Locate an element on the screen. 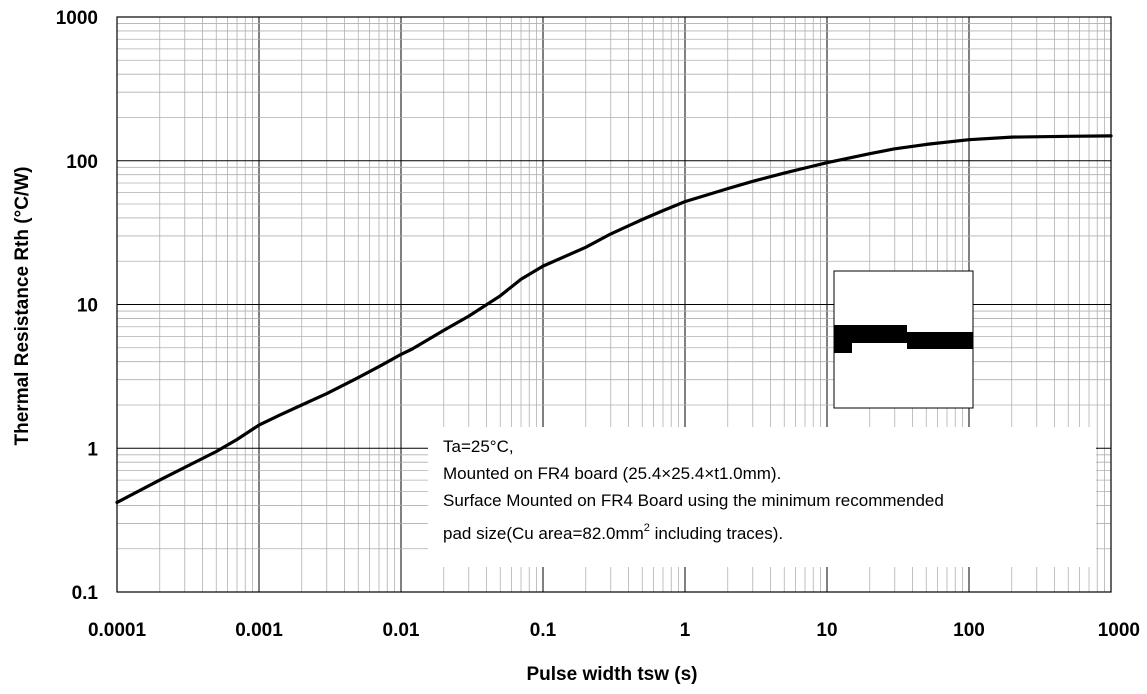  y-tick-label: 100 is located at coordinates (82, 162).